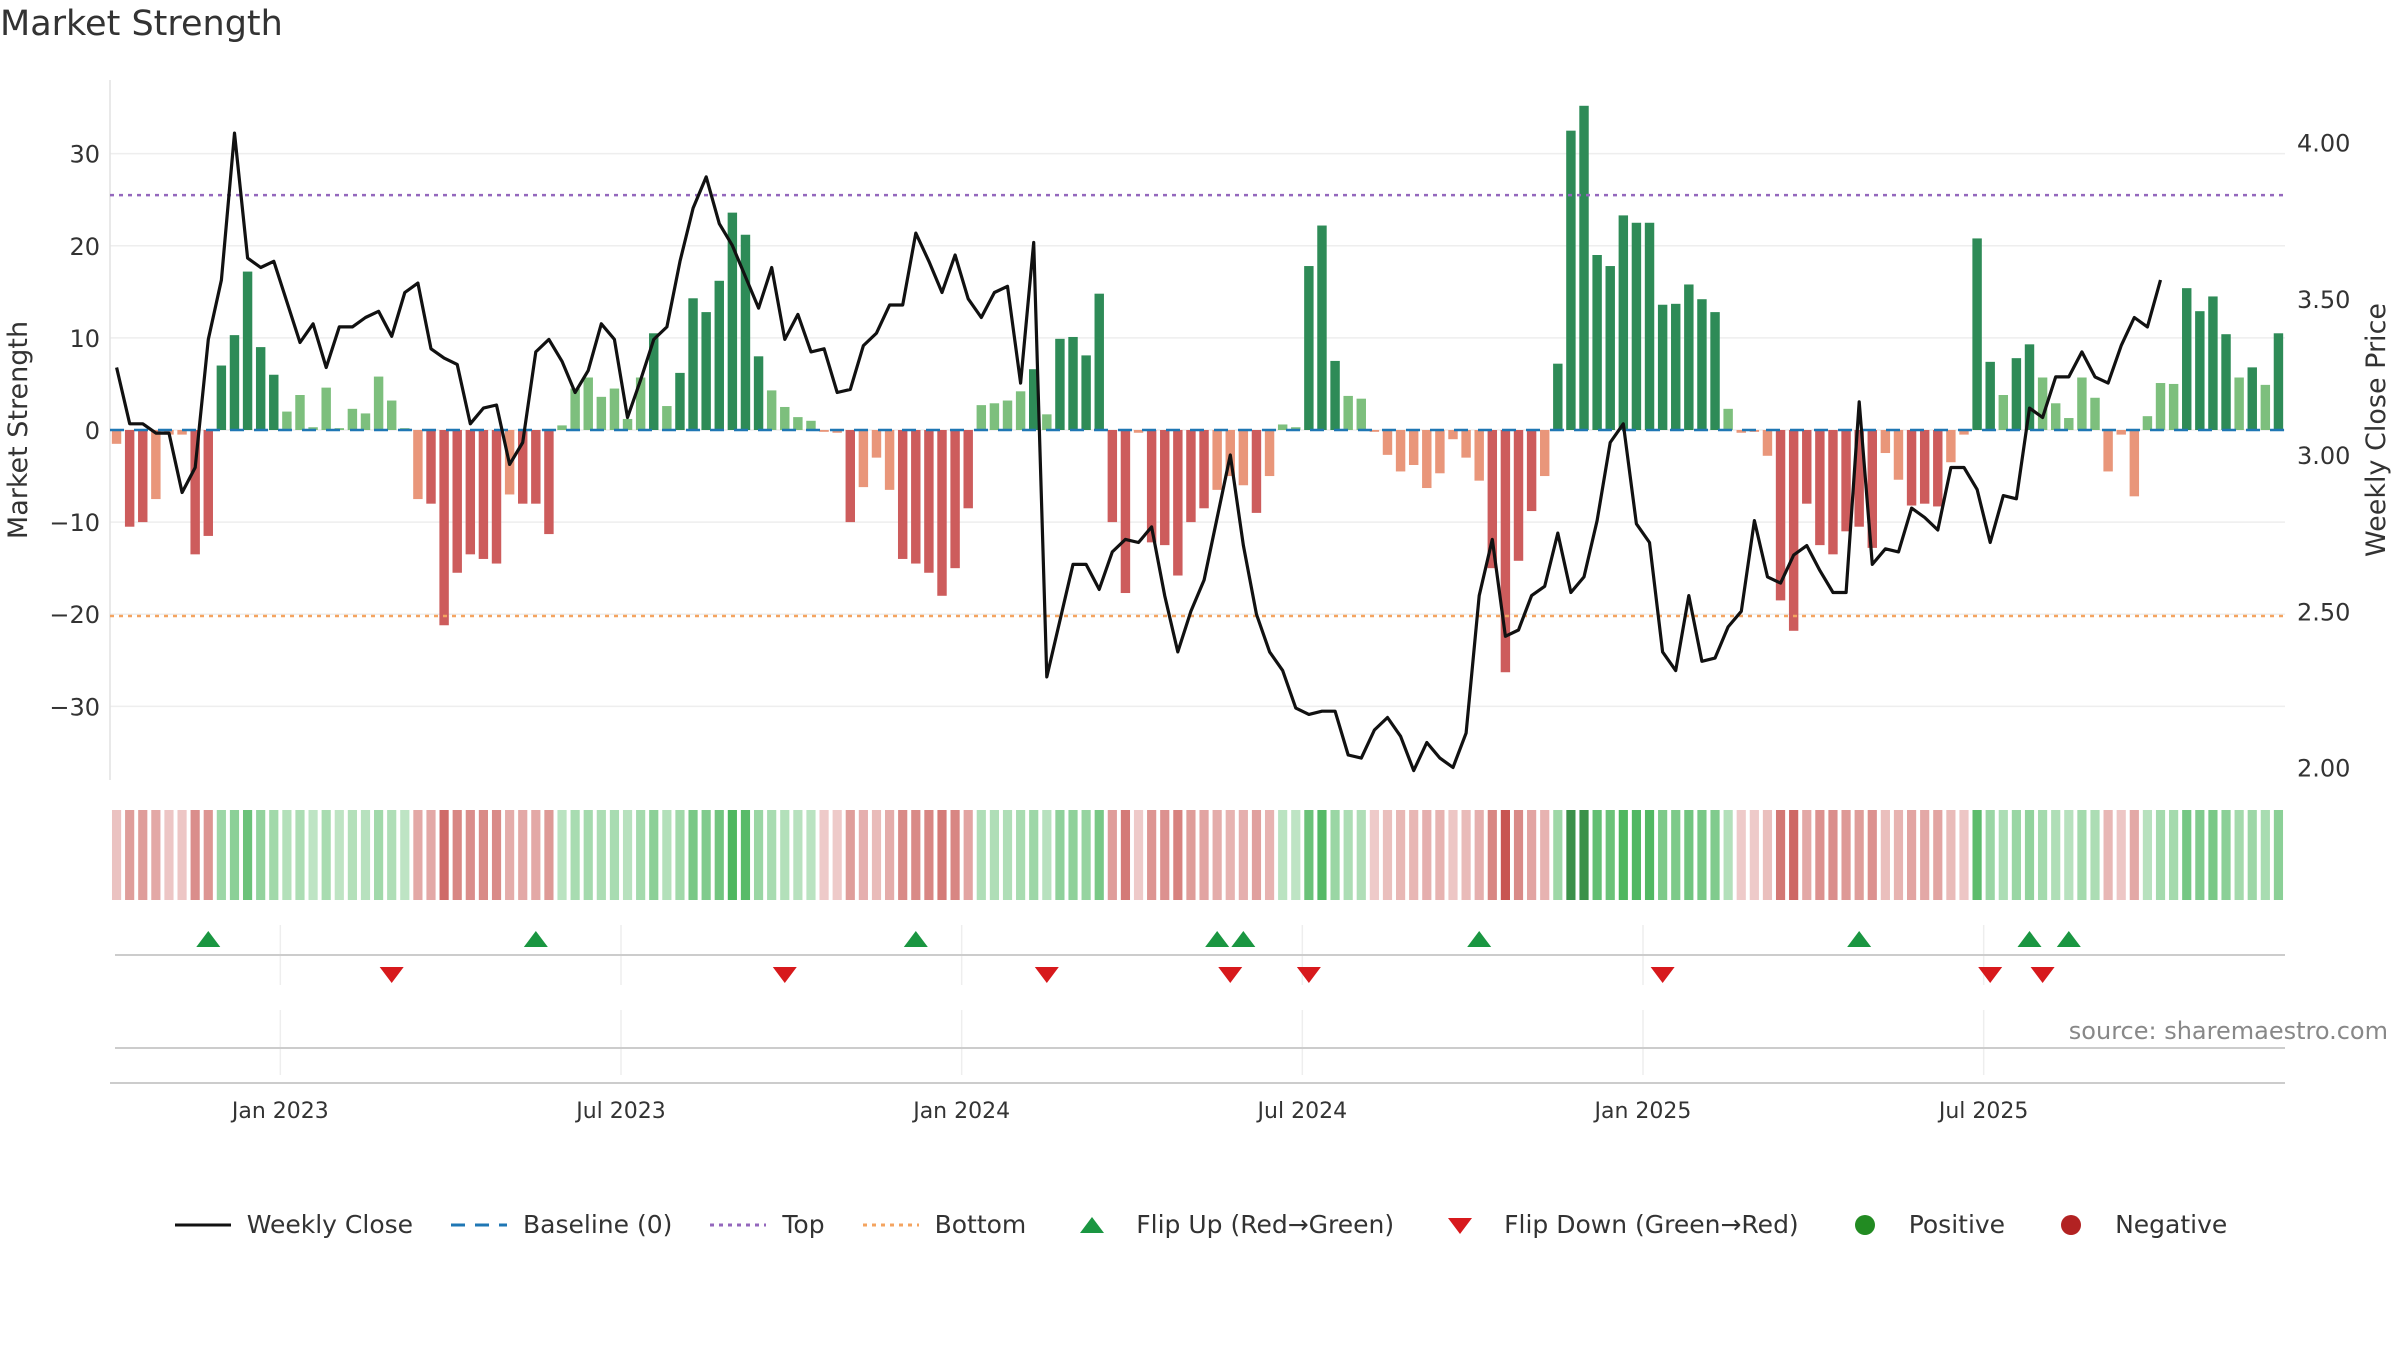  What do you see at coordinates (943, 1224) in the screenshot?
I see `legend-item-bottom: Bottom` at bounding box center [943, 1224].